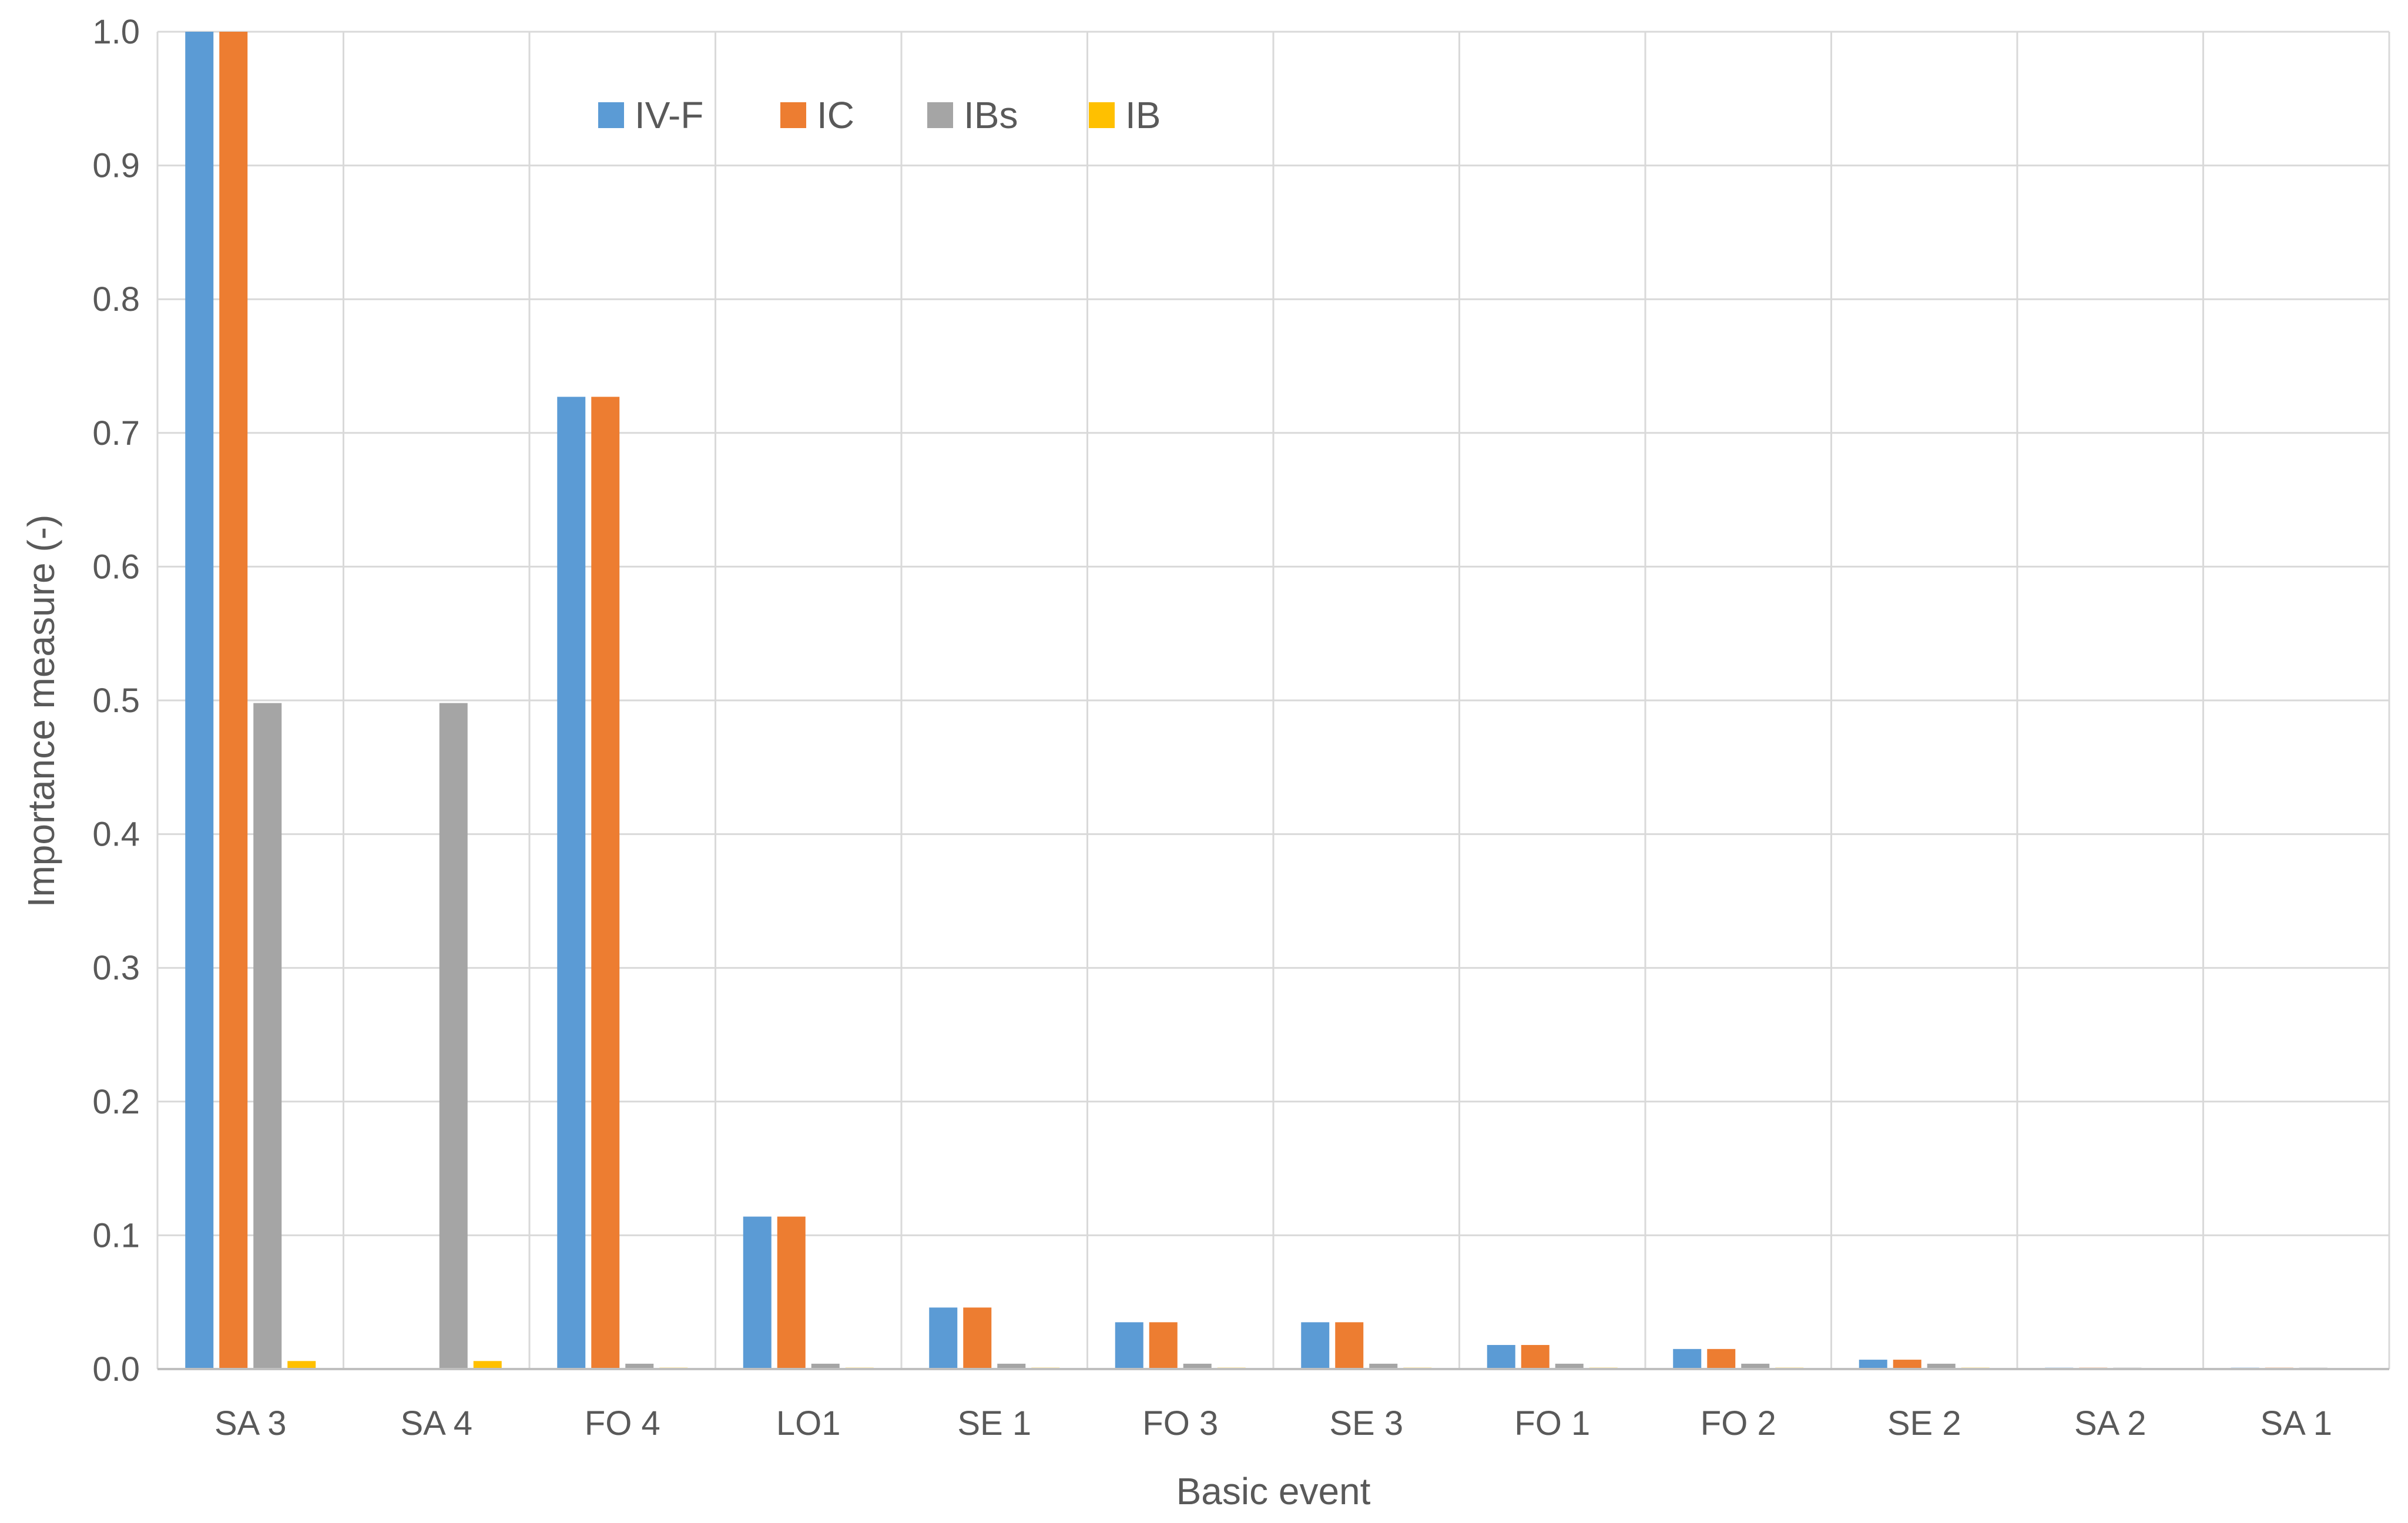  Describe the element at coordinates (116, 968) in the screenshot. I see `y-tick-label: 0.3` at that location.